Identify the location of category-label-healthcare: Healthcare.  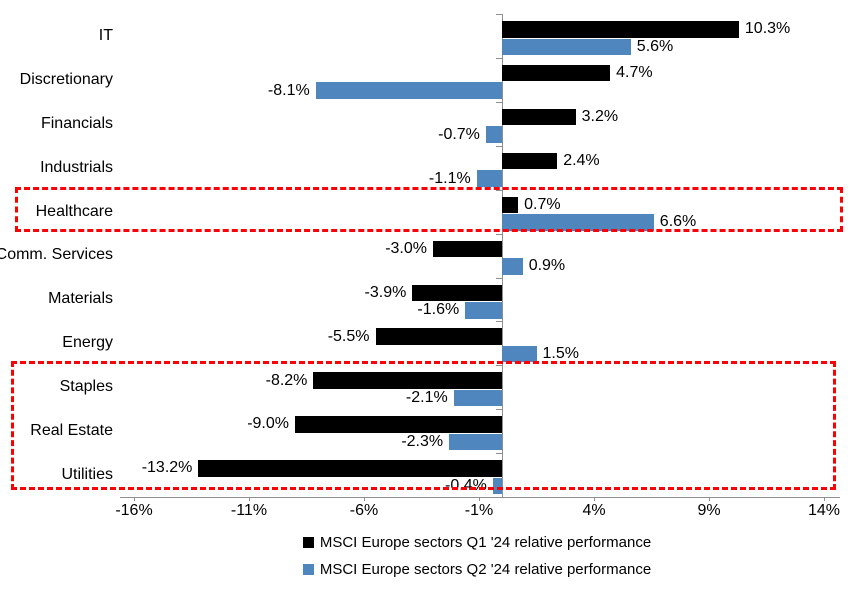
(74, 211).